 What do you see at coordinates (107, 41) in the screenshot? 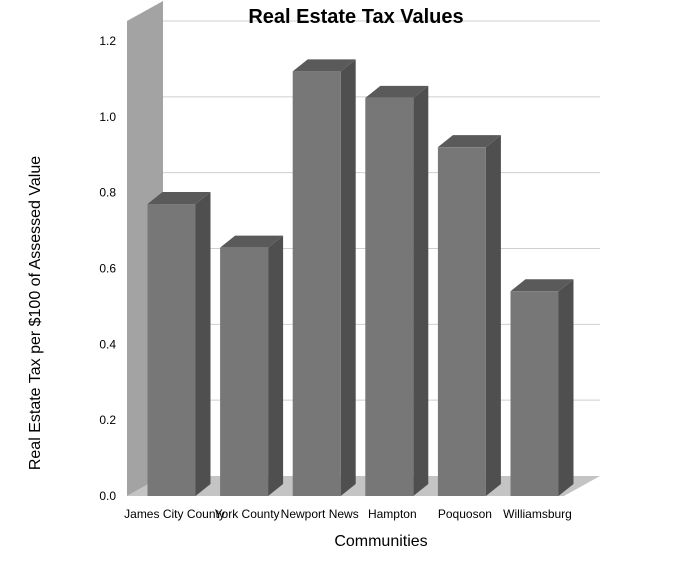
I see `y-tick-label: 1.2` at bounding box center [107, 41].